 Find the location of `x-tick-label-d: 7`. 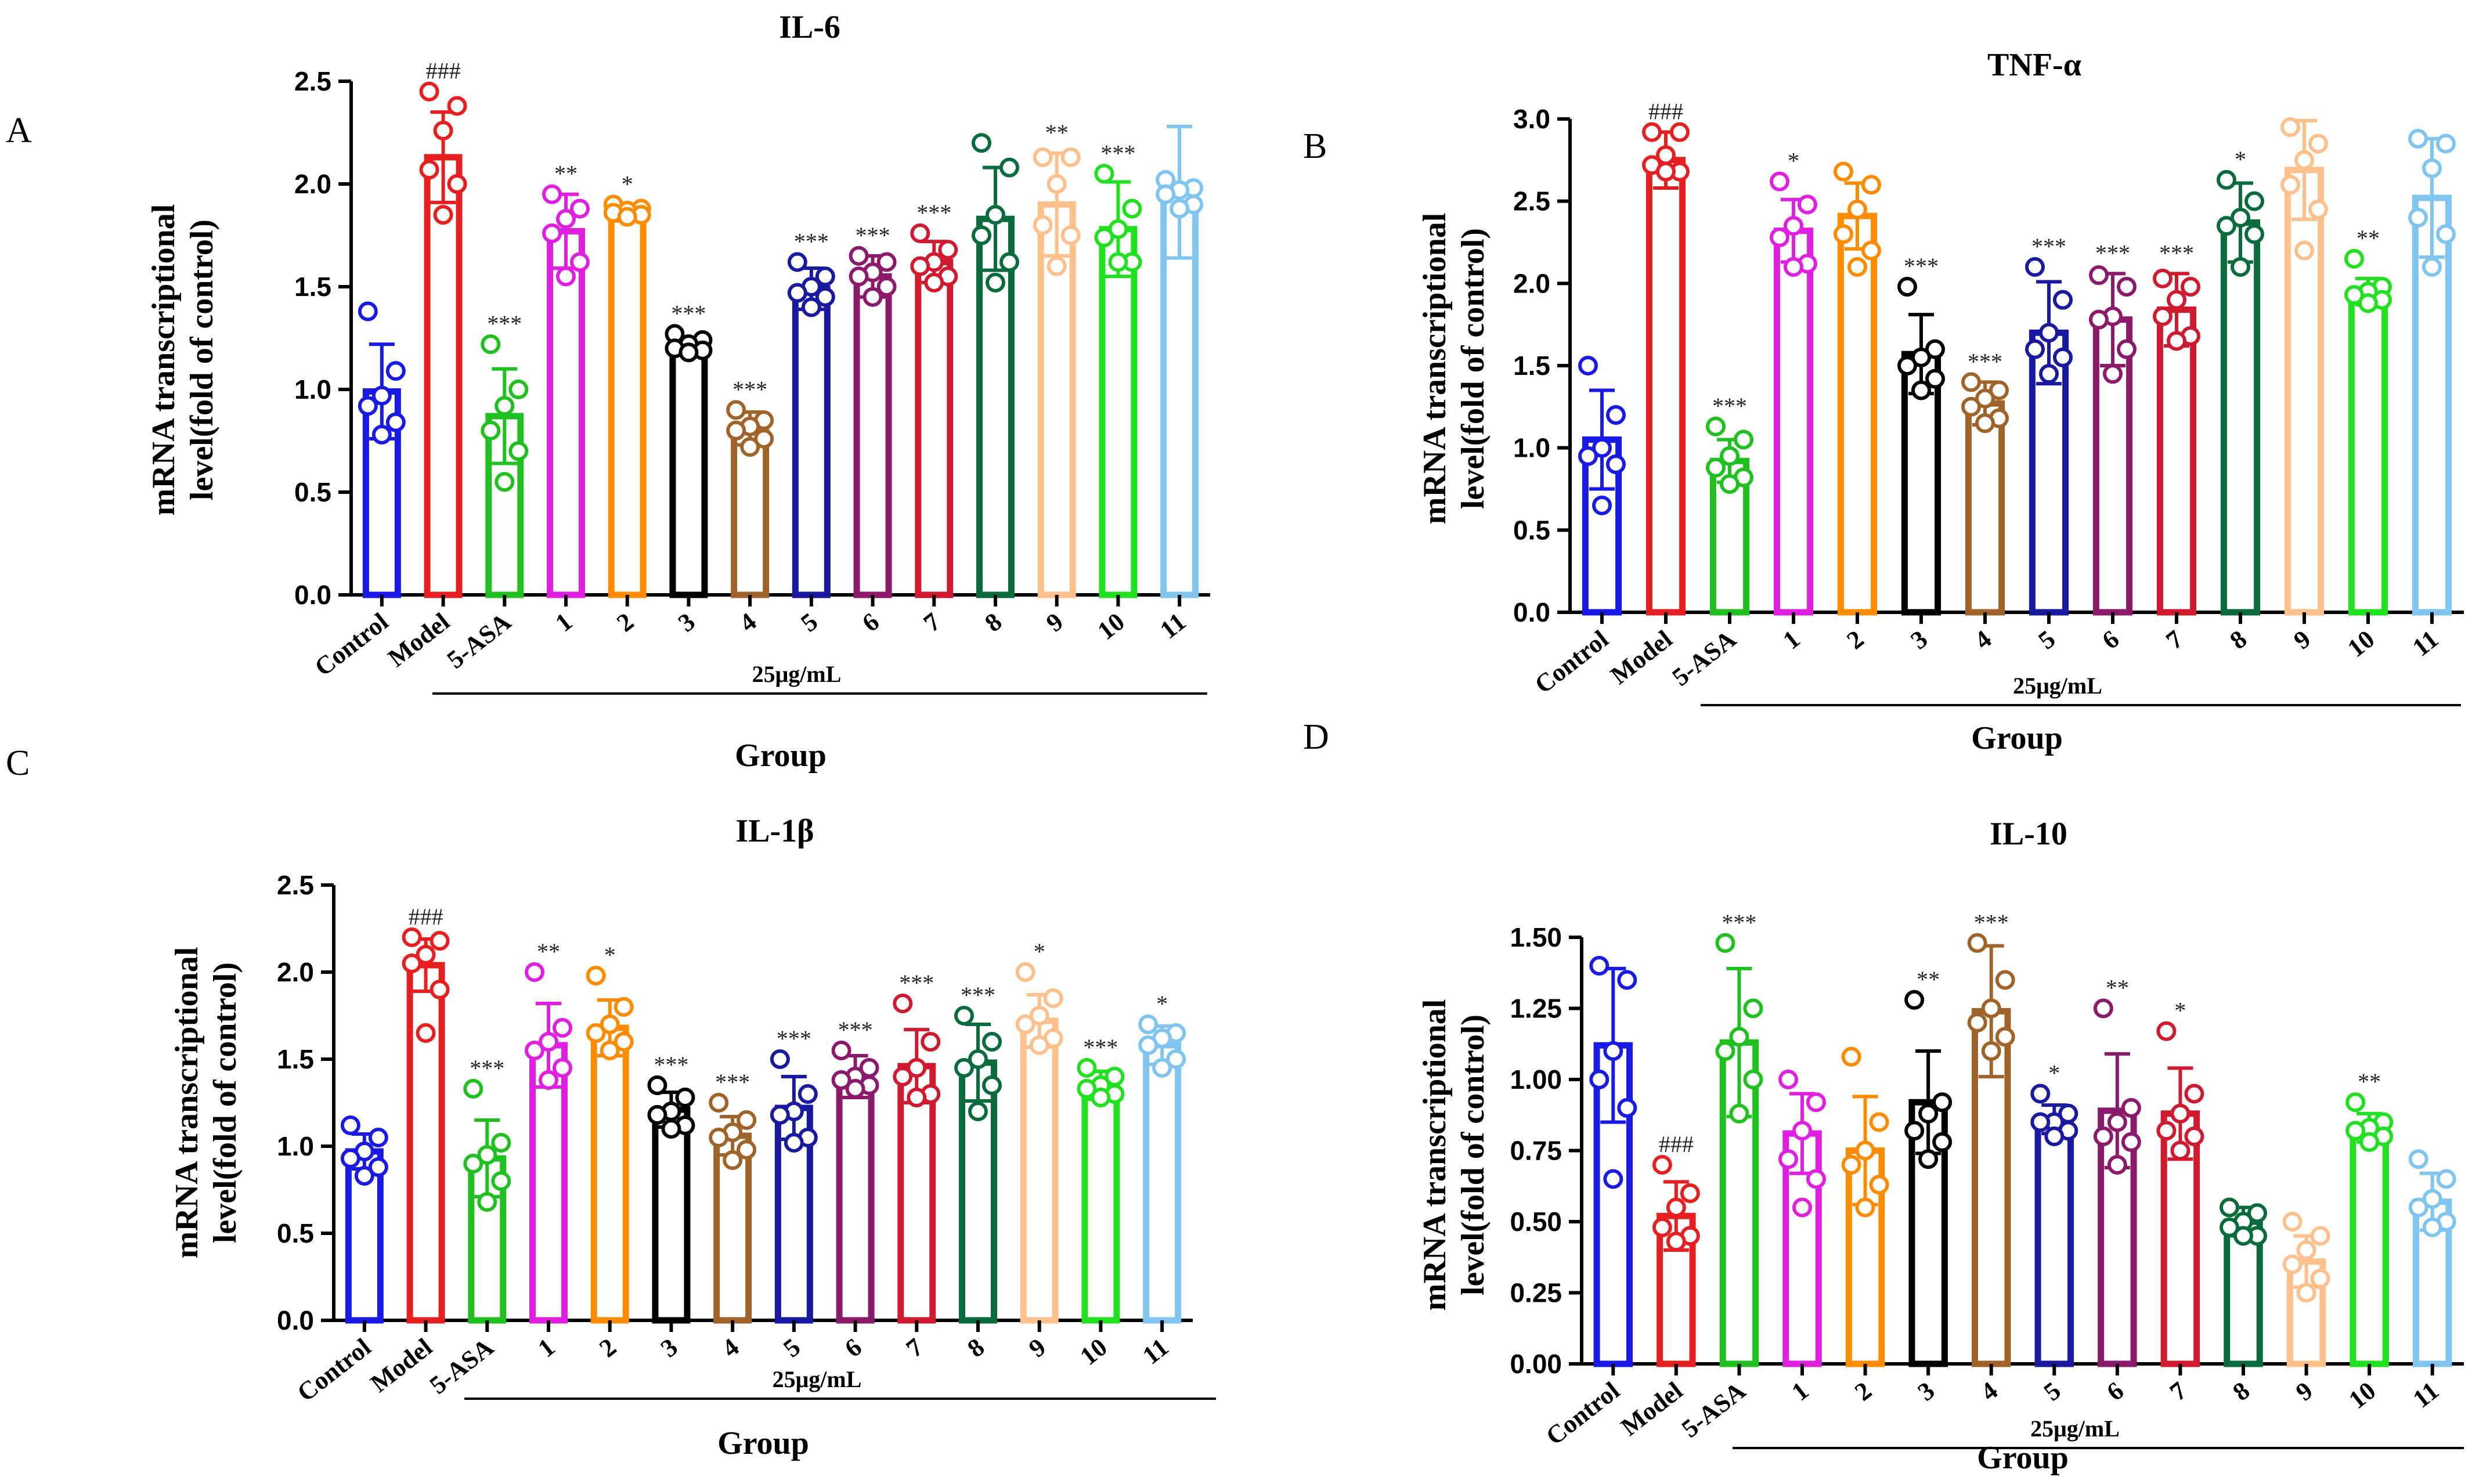

x-tick-label-d: 7 is located at coordinates (2178, 1391).